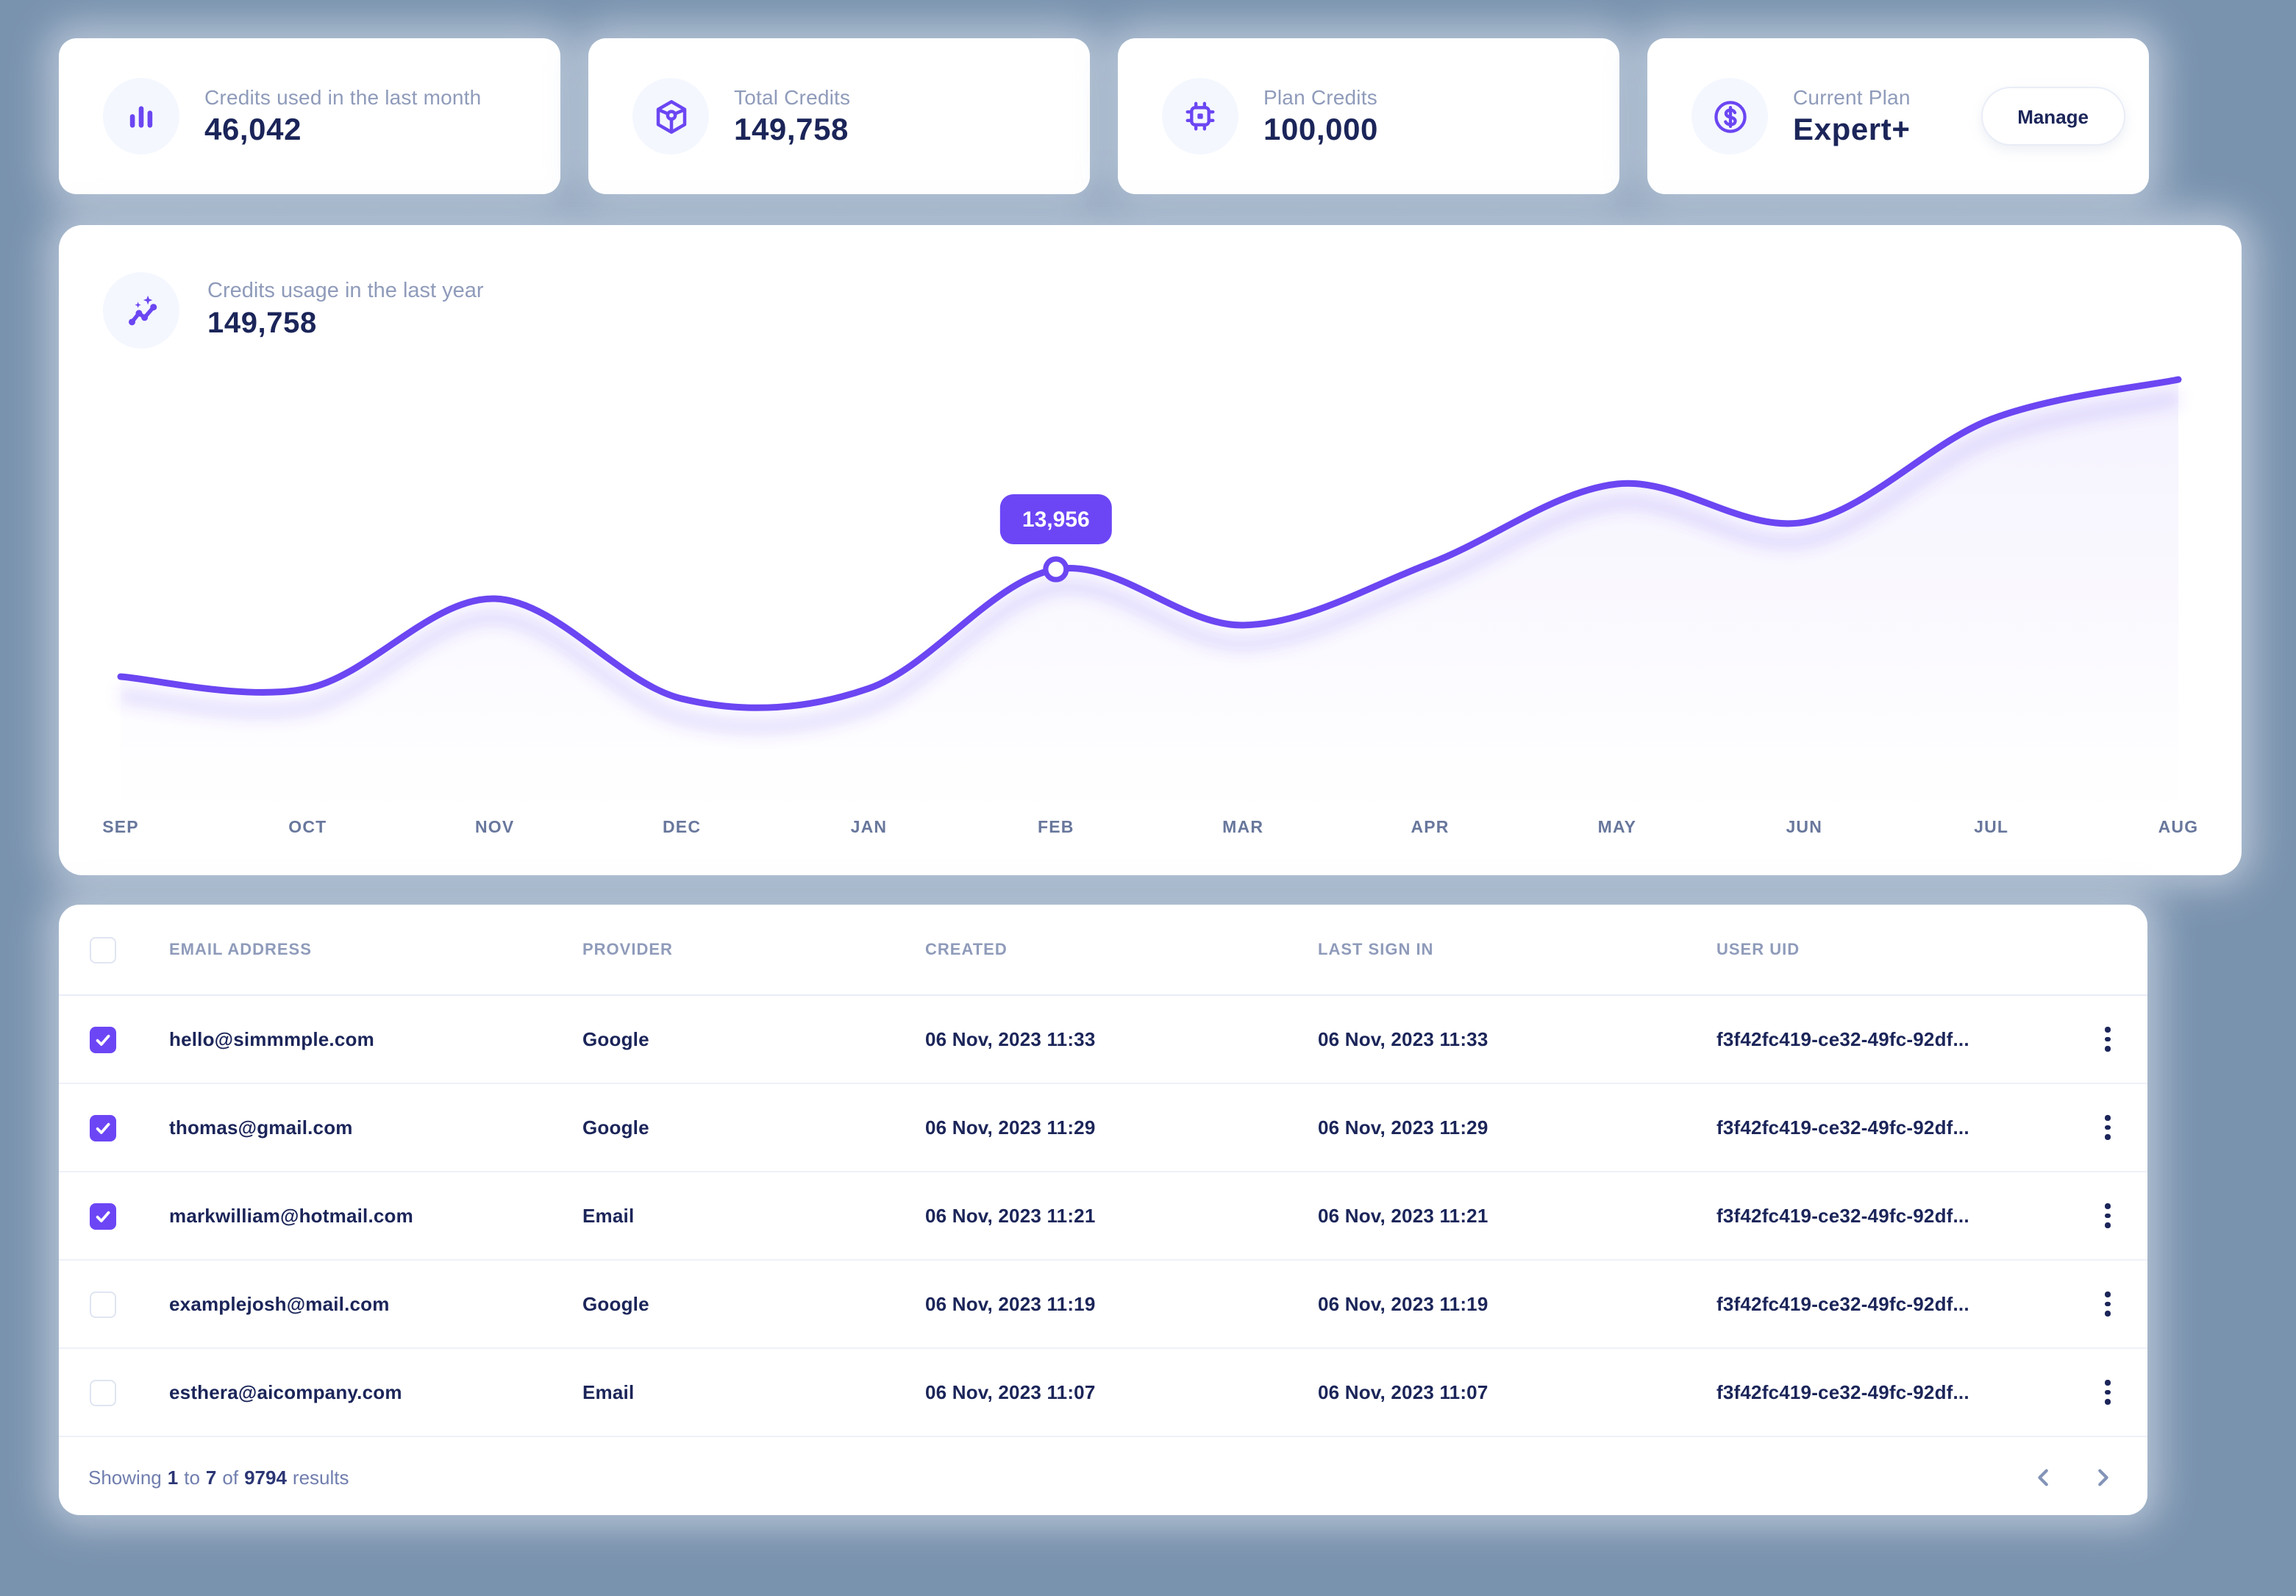 Image resolution: width=2296 pixels, height=1596 pixels. I want to click on month-label: JUL, so click(1992, 828).